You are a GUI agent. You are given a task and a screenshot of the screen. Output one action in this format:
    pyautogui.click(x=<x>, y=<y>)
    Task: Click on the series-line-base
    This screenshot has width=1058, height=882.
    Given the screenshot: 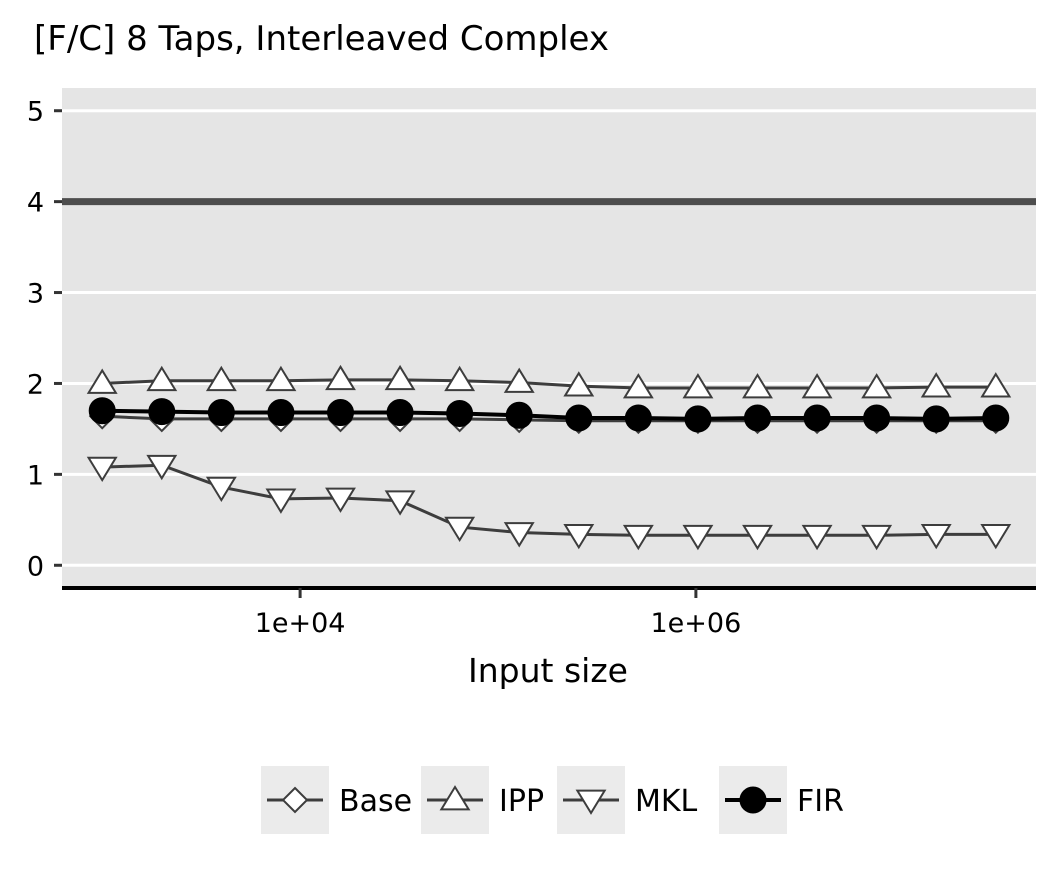 What is the action you would take?
    pyautogui.click(x=549, y=418)
    